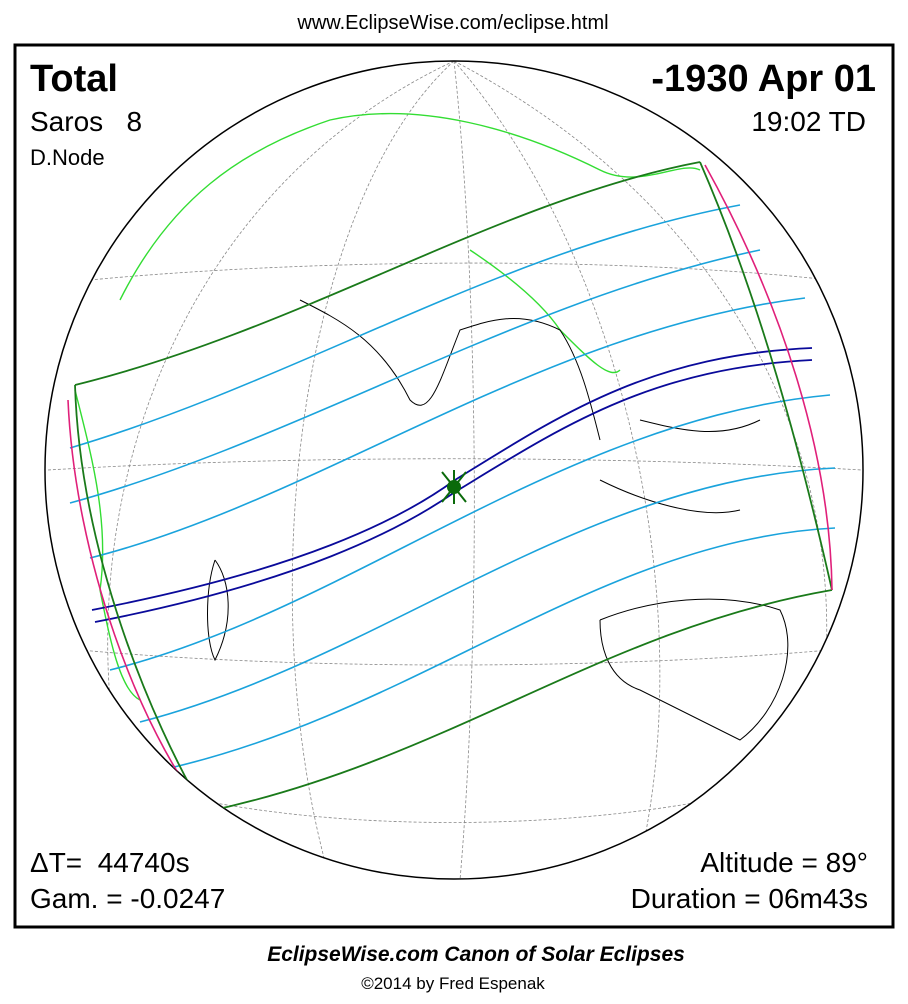 This screenshot has width=908, height=1004. Describe the element at coordinates (763, 79) in the screenshot. I see `date: -1930 Apr 01` at that location.